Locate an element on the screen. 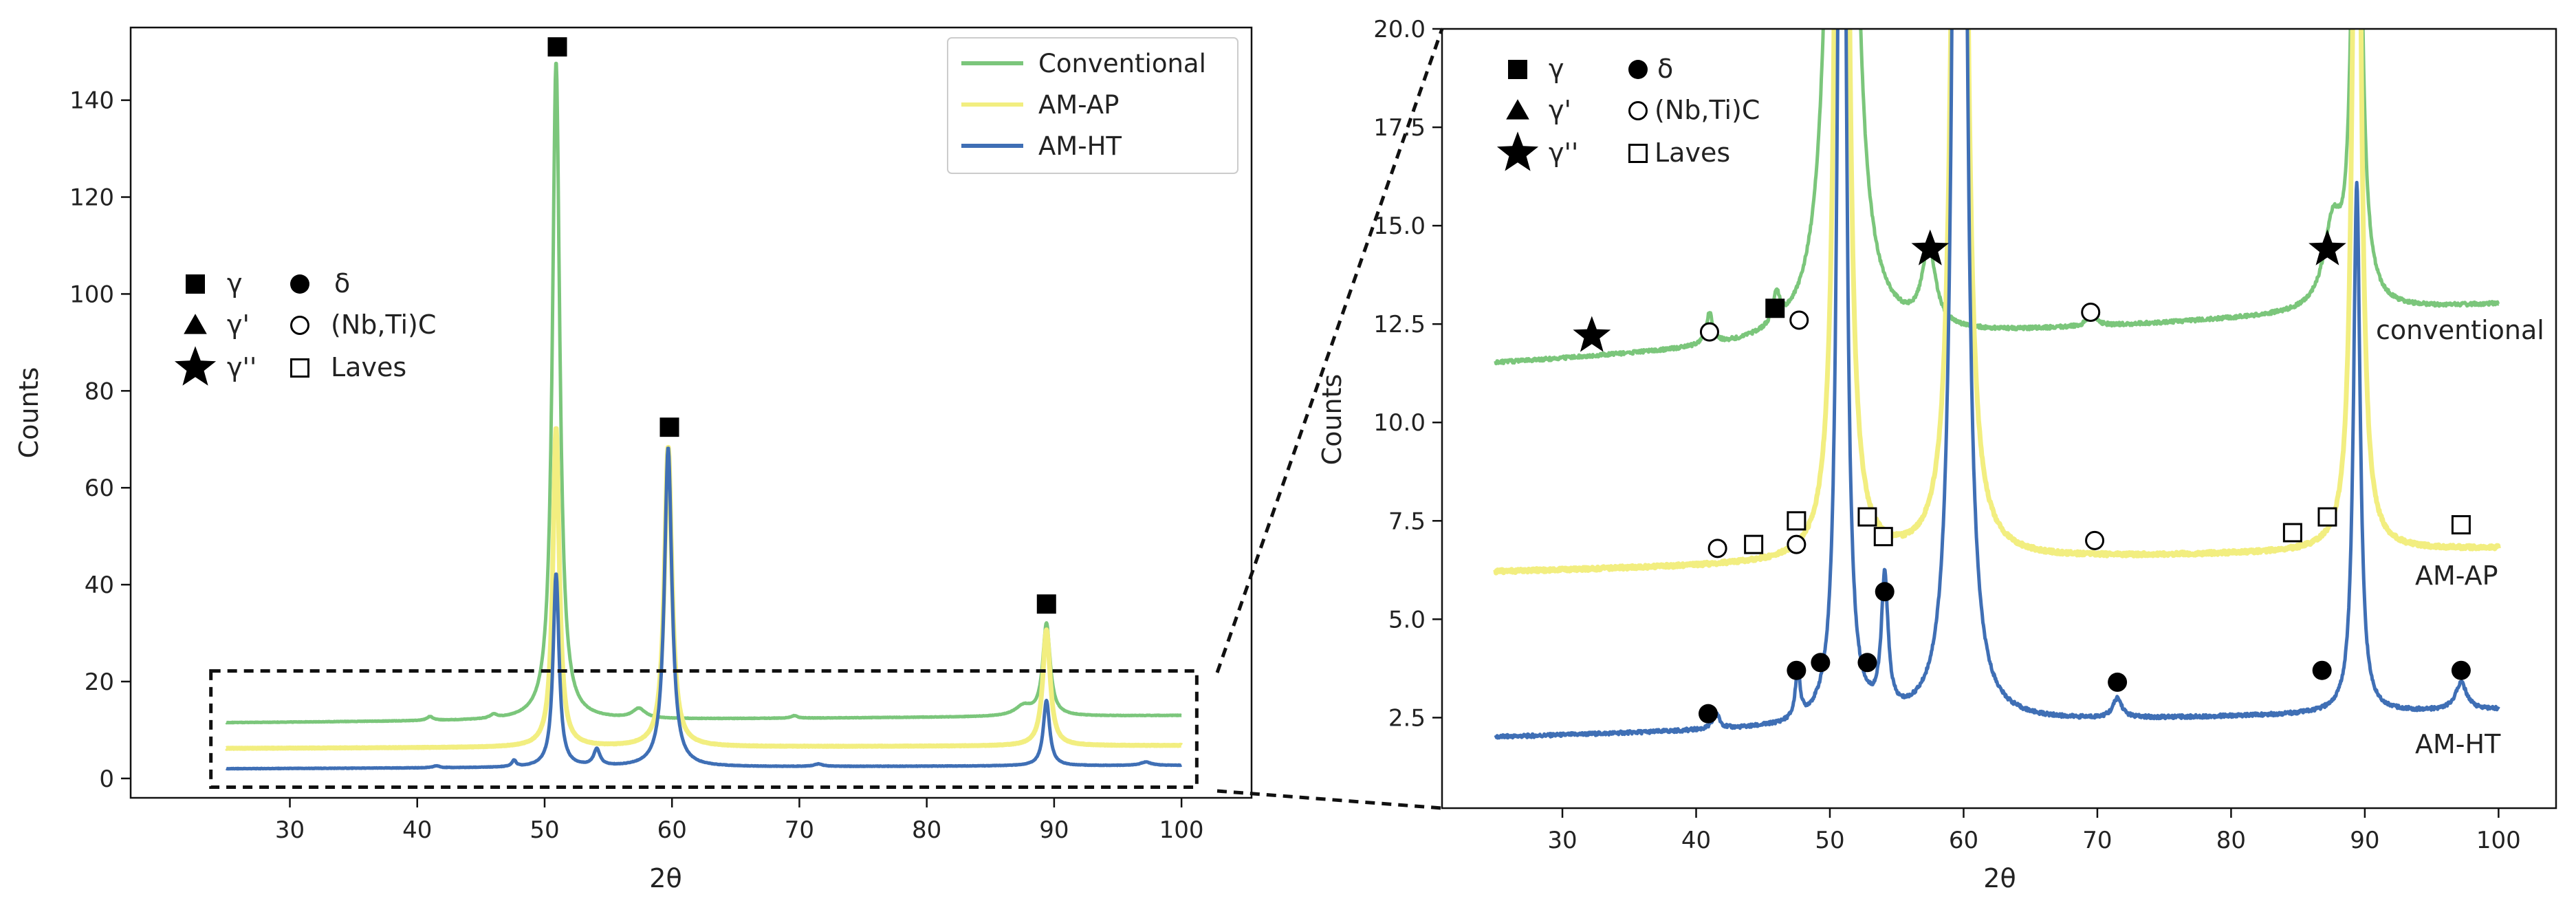 This screenshot has width=2576, height=901. zoom-xtick-label: 80 is located at coordinates (2231, 840).